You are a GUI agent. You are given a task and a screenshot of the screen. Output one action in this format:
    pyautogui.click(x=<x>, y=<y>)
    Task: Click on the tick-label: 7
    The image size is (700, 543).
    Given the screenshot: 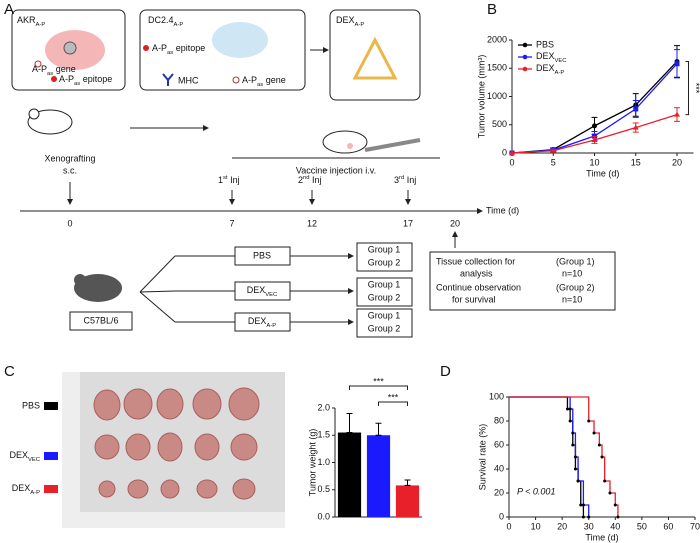 What is the action you would take?
    pyautogui.click(x=231, y=223)
    